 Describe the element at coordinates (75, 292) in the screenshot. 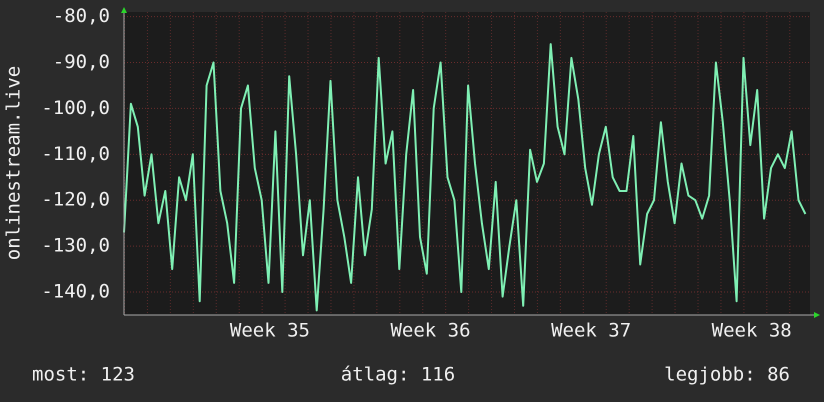

I see `y-tick-label: -140,0` at that location.